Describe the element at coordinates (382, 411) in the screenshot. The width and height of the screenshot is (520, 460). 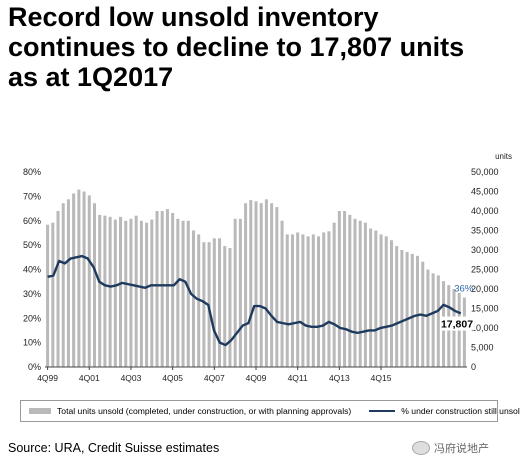
I see `legend-swatch-line` at that location.